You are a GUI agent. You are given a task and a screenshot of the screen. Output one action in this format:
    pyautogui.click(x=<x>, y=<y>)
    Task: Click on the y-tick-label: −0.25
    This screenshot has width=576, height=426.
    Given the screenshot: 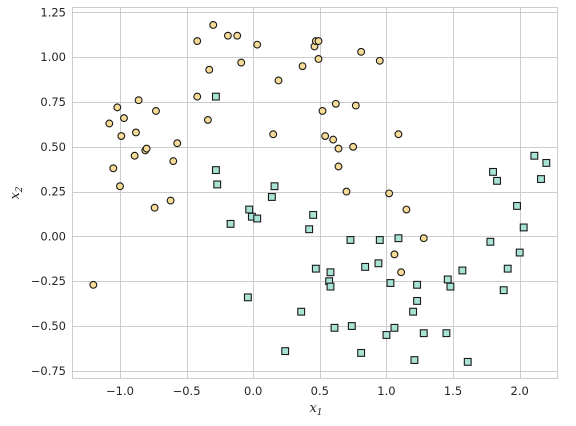 What is the action you would take?
    pyautogui.click(x=48, y=281)
    